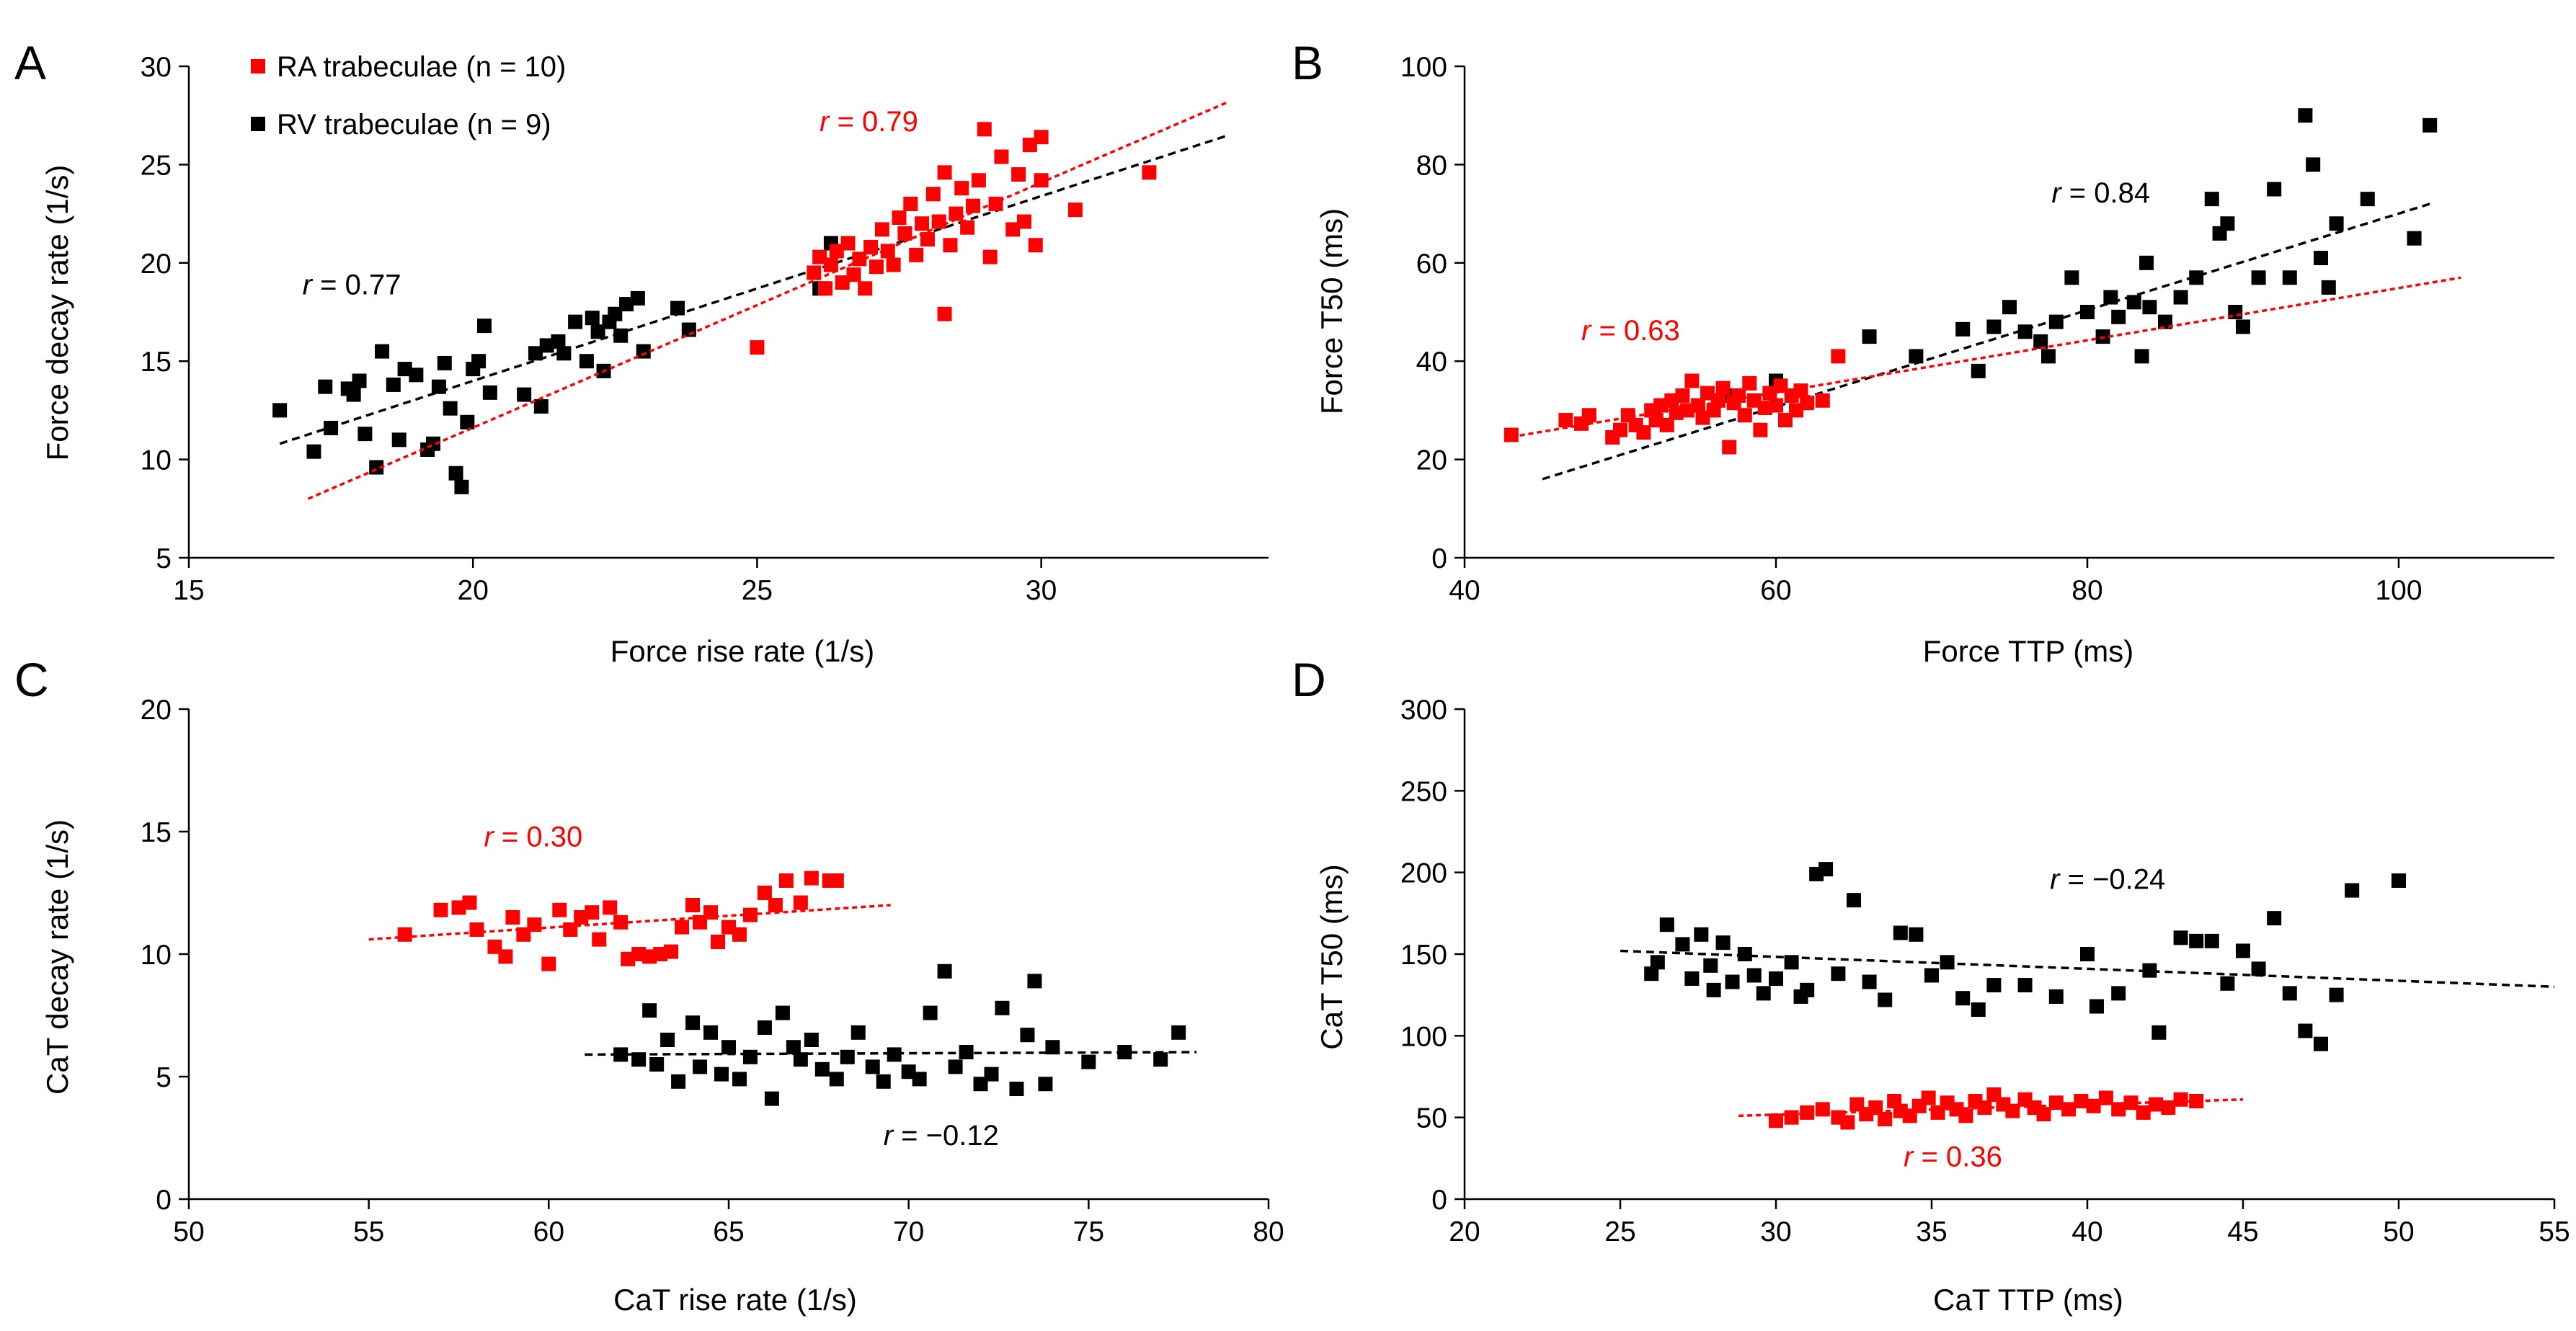 The height and width of the screenshot is (1331, 2576). What do you see at coordinates (156, 832) in the screenshot?
I see `y-tick-label: 15` at bounding box center [156, 832].